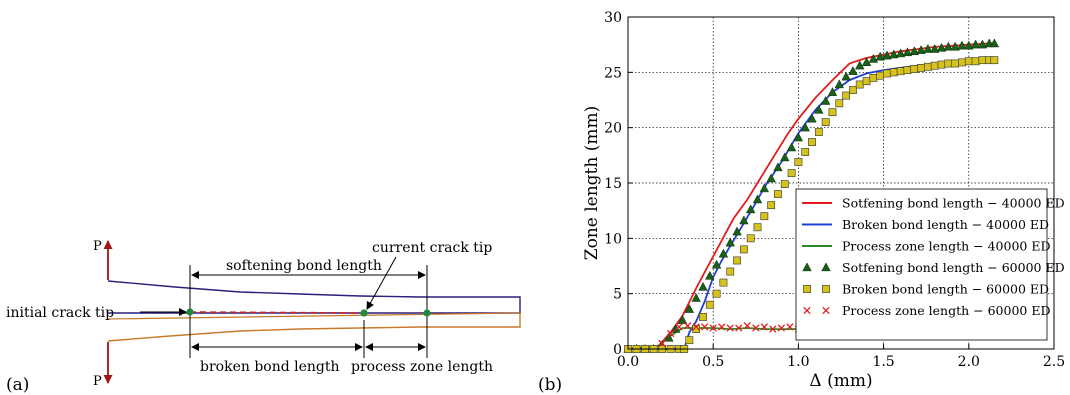 Image resolution: width=1070 pixels, height=395 pixels. What do you see at coordinates (969, 362) in the screenshot?
I see `x-tick-label: 2.0` at bounding box center [969, 362].